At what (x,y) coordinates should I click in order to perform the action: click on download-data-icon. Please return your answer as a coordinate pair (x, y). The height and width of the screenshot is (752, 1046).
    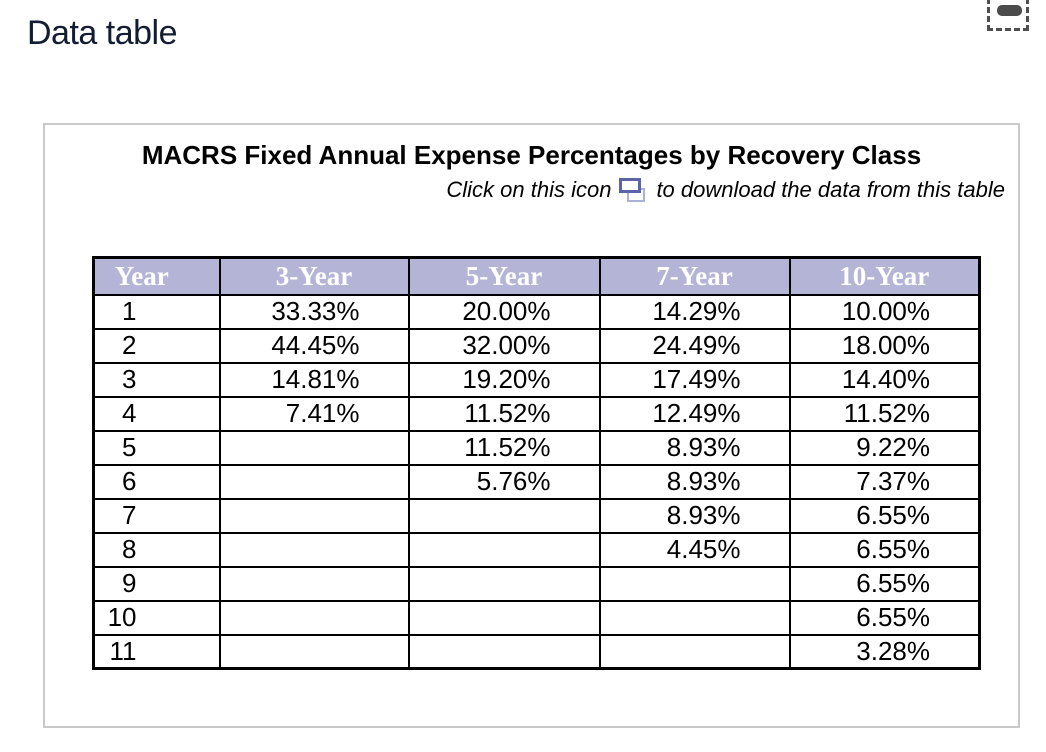
    Looking at the image, I should click on (633, 190).